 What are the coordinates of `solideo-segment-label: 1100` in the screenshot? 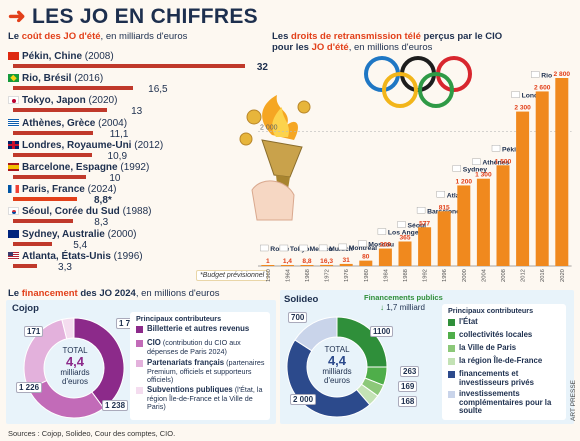 It's located at (382, 331).